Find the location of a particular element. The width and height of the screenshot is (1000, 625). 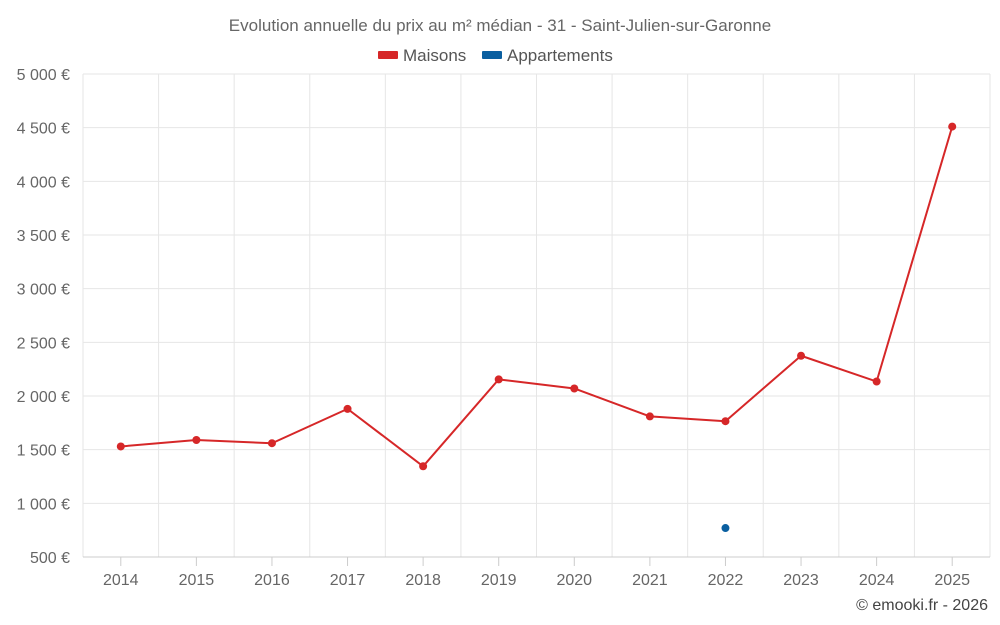

x-tick-label: 2016 is located at coordinates (272, 580).